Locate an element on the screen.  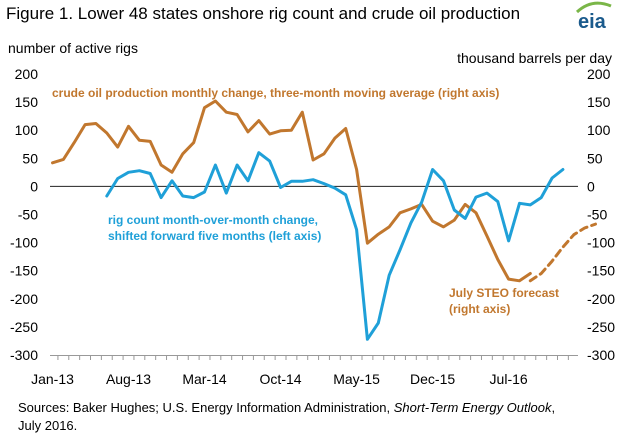
source-suffix: , July 2016. is located at coordinates (287, 416).